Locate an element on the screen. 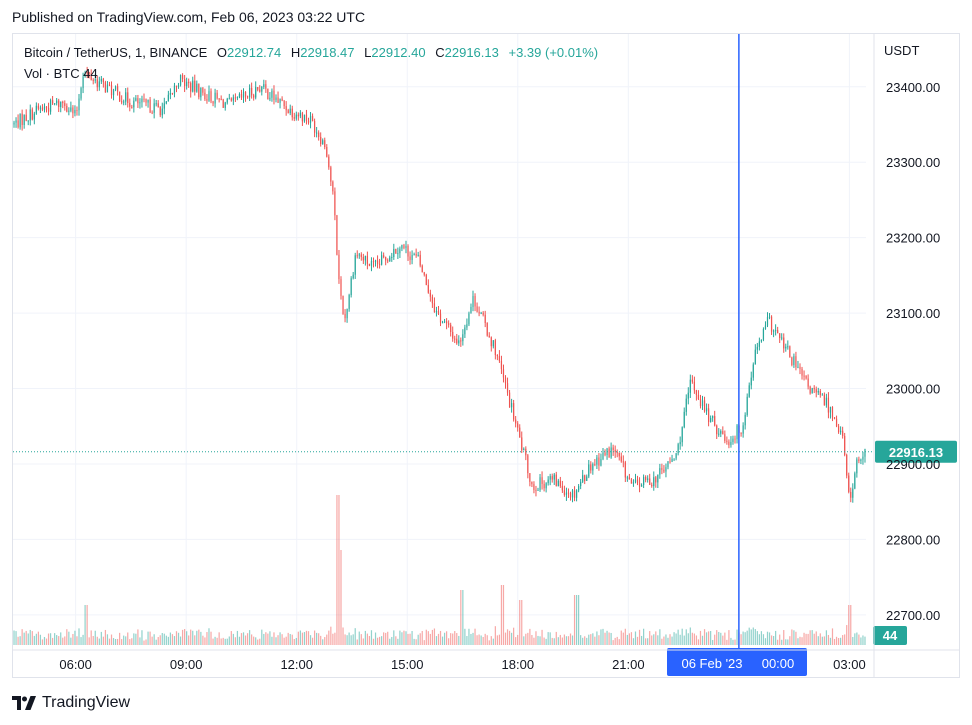 This screenshot has height=725, width=972. volume-label: Vol · BTC is located at coordinates (52, 73).